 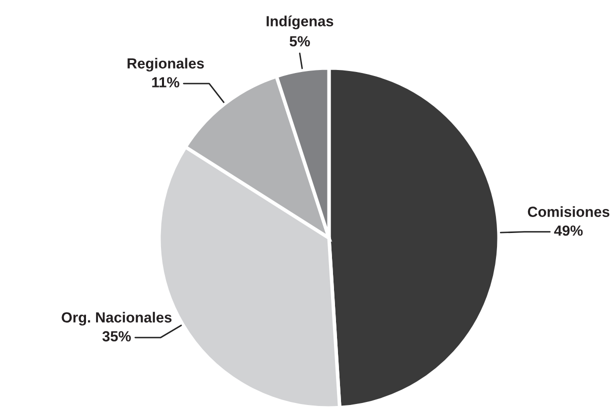 What do you see at coordinates (116, 336) in the screenshot?
I see `data-label: 35%` at bounding box center [116, 336].